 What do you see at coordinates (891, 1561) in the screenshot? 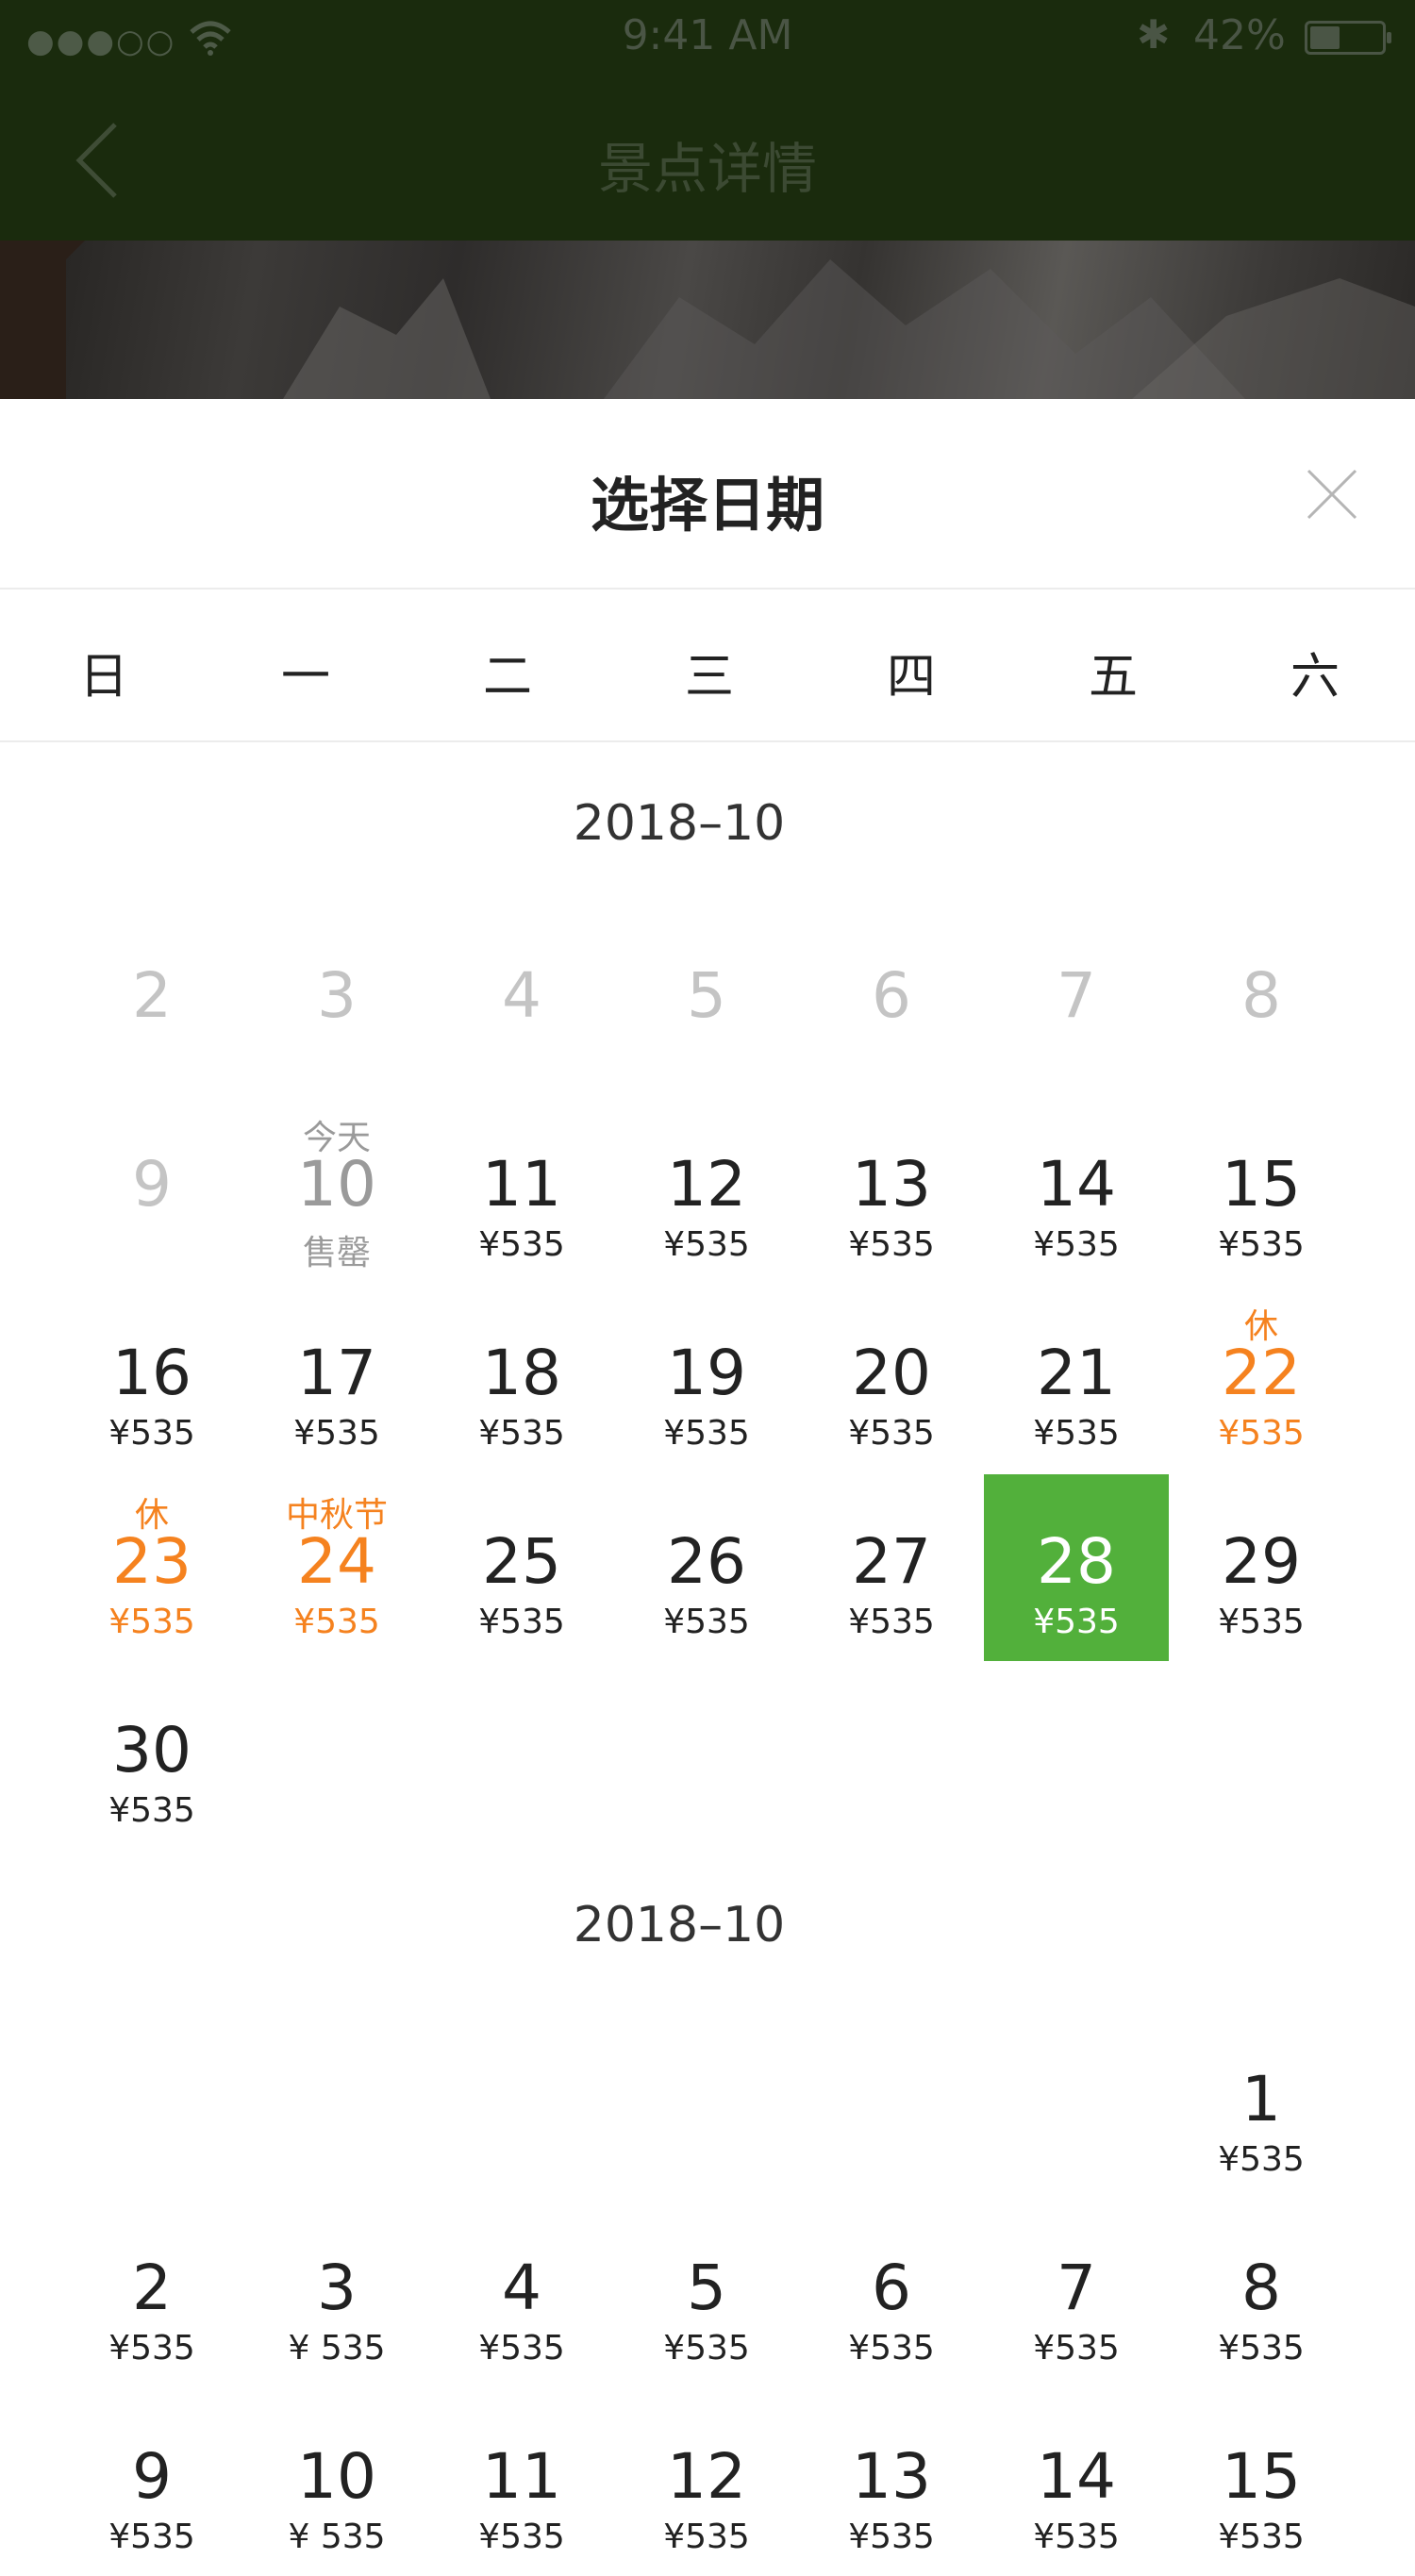
I see `day-number: 27` at bounding box center [891, 1561].